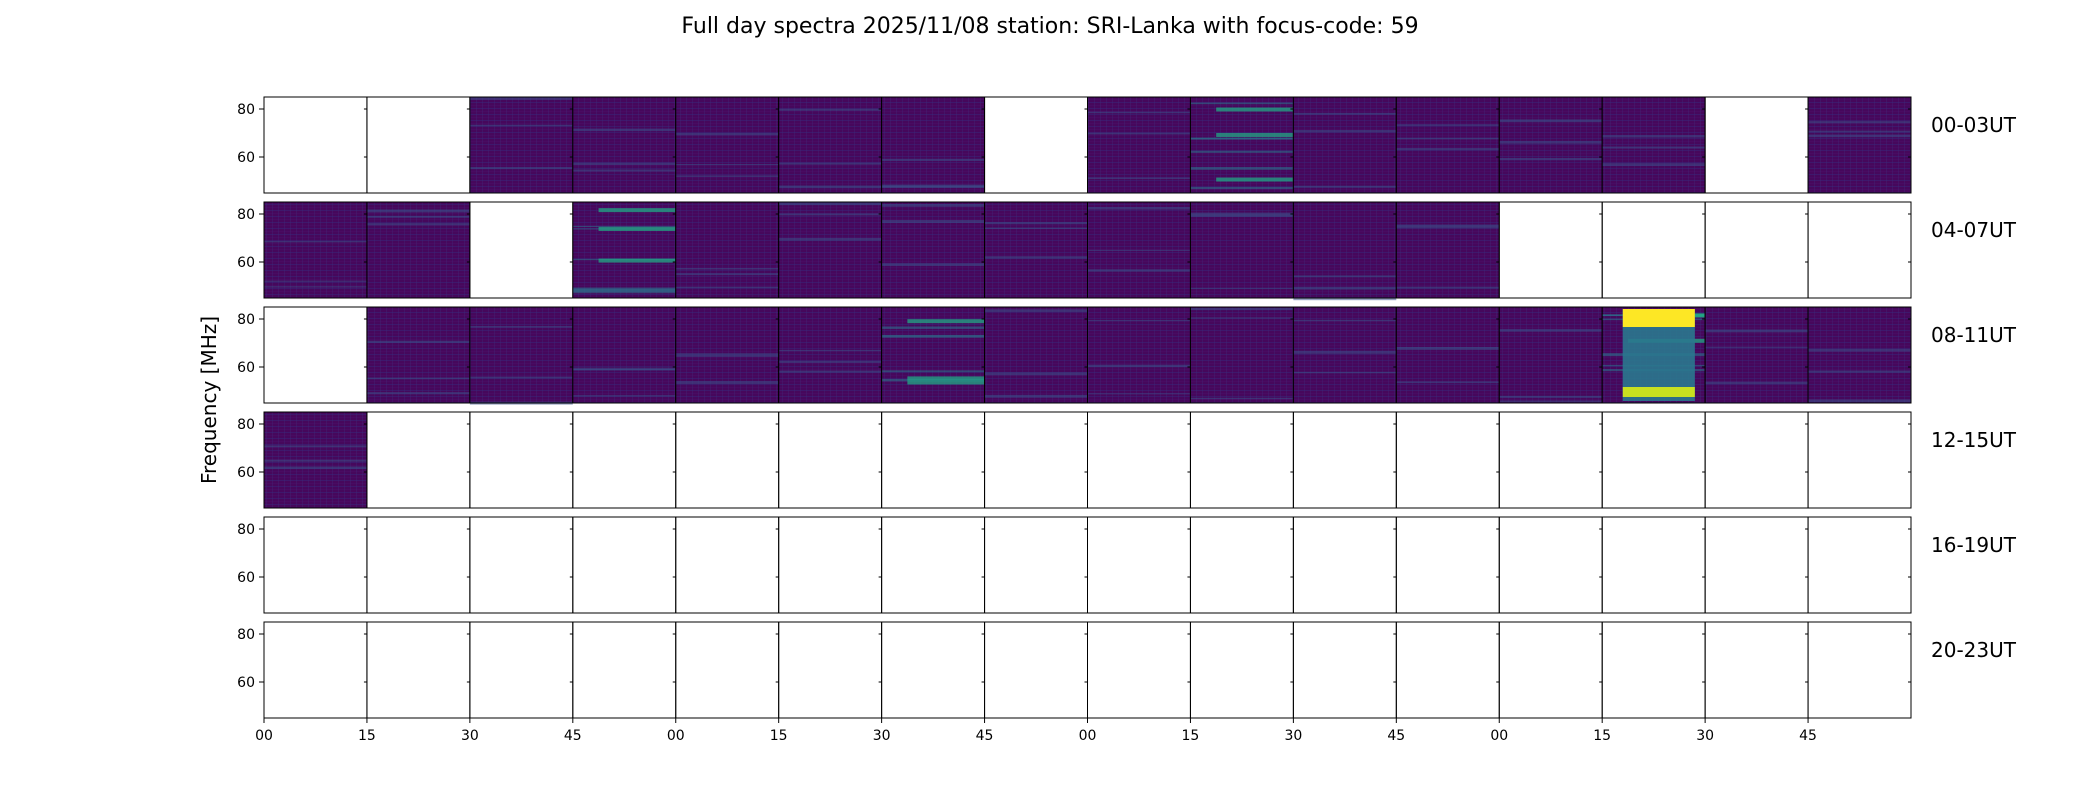 The height and width of the screenshot is (800, 2100). Describe the element at coordinates (1255, 179) in the screenshot. I see `emission-band` at that location.